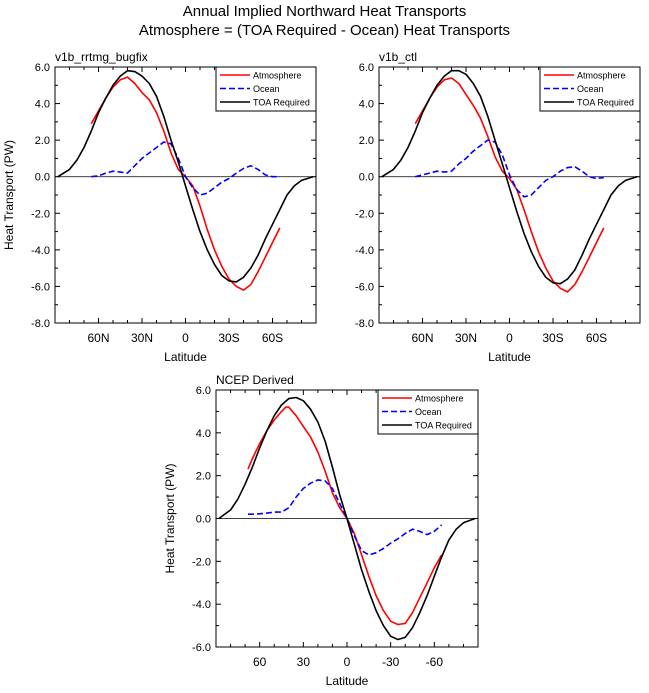 The image size is (649, 693). I want to click on x-tick-label: 30, so click(304, 662).